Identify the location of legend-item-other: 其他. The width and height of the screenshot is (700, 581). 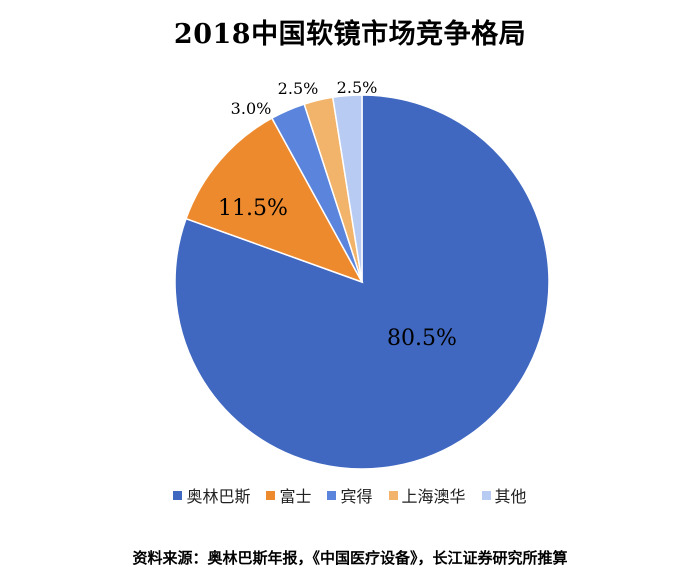
(504, 495).